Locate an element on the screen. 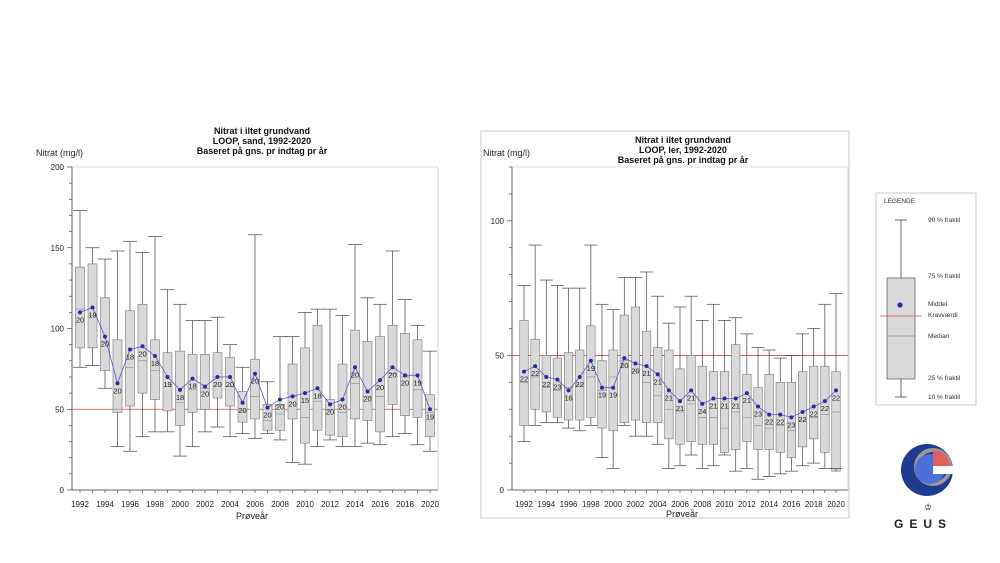 The height and width of the screenshot is (563, 1000). c2-x-tick-label: 2018 is located at coordinates (814, 504).